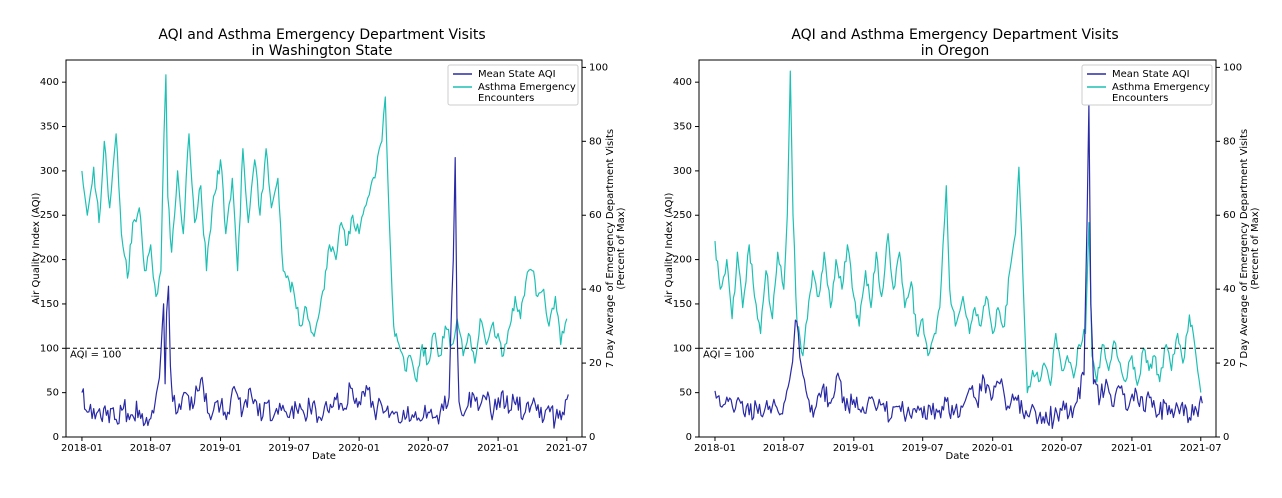  Describe the element at coordinates (322, 51) in the screenshot. I see `chart-subtitle: in Washington State` at that location.